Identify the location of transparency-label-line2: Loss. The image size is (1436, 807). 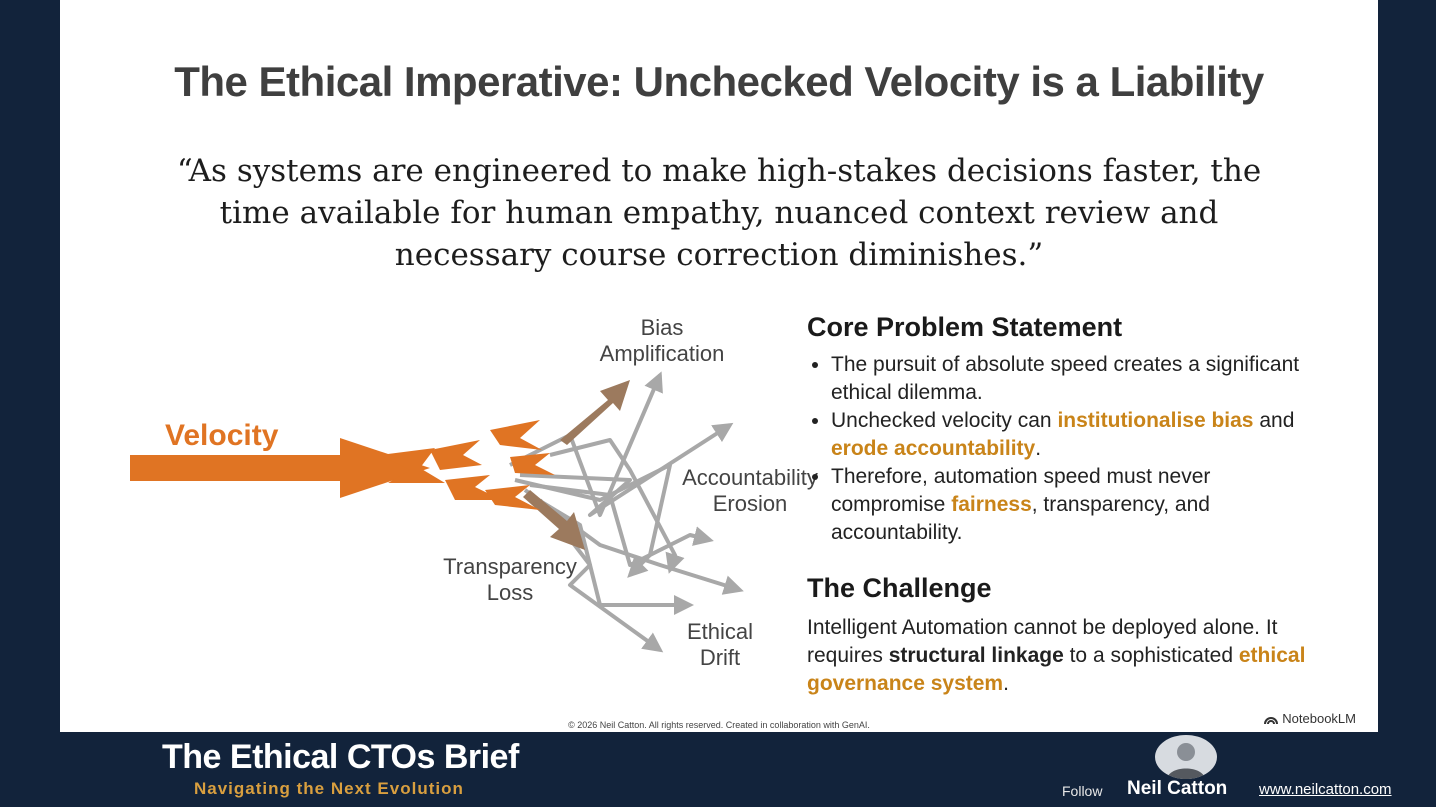
(510, 592).